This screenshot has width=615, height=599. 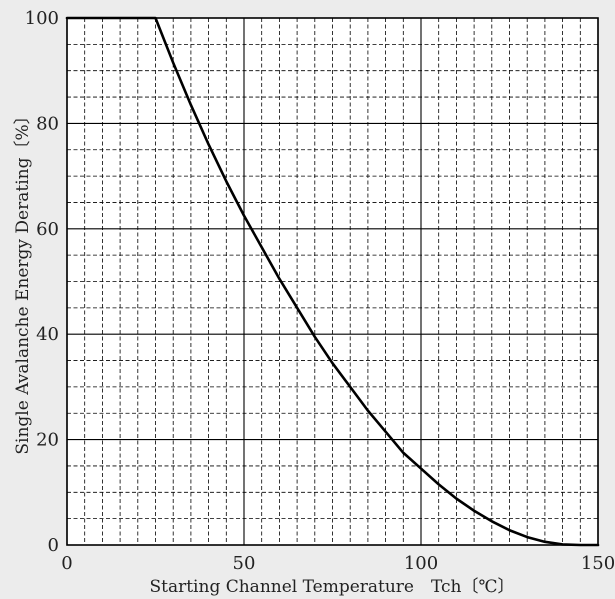 What do you see at coordinates (23, 280) in the screenshot?
I see `y-axis-label: Single Avalanche Energy Derating〔%〕` at bounding box center [23, 280].